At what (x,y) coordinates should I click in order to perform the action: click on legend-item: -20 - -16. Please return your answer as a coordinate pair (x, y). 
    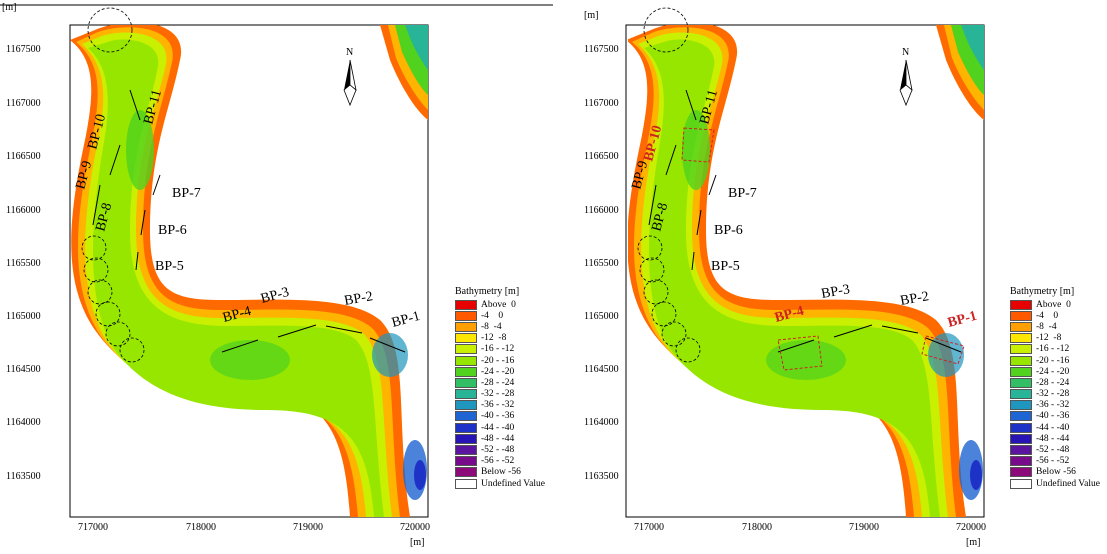
    Looking at the image, I should click on (500, 360).